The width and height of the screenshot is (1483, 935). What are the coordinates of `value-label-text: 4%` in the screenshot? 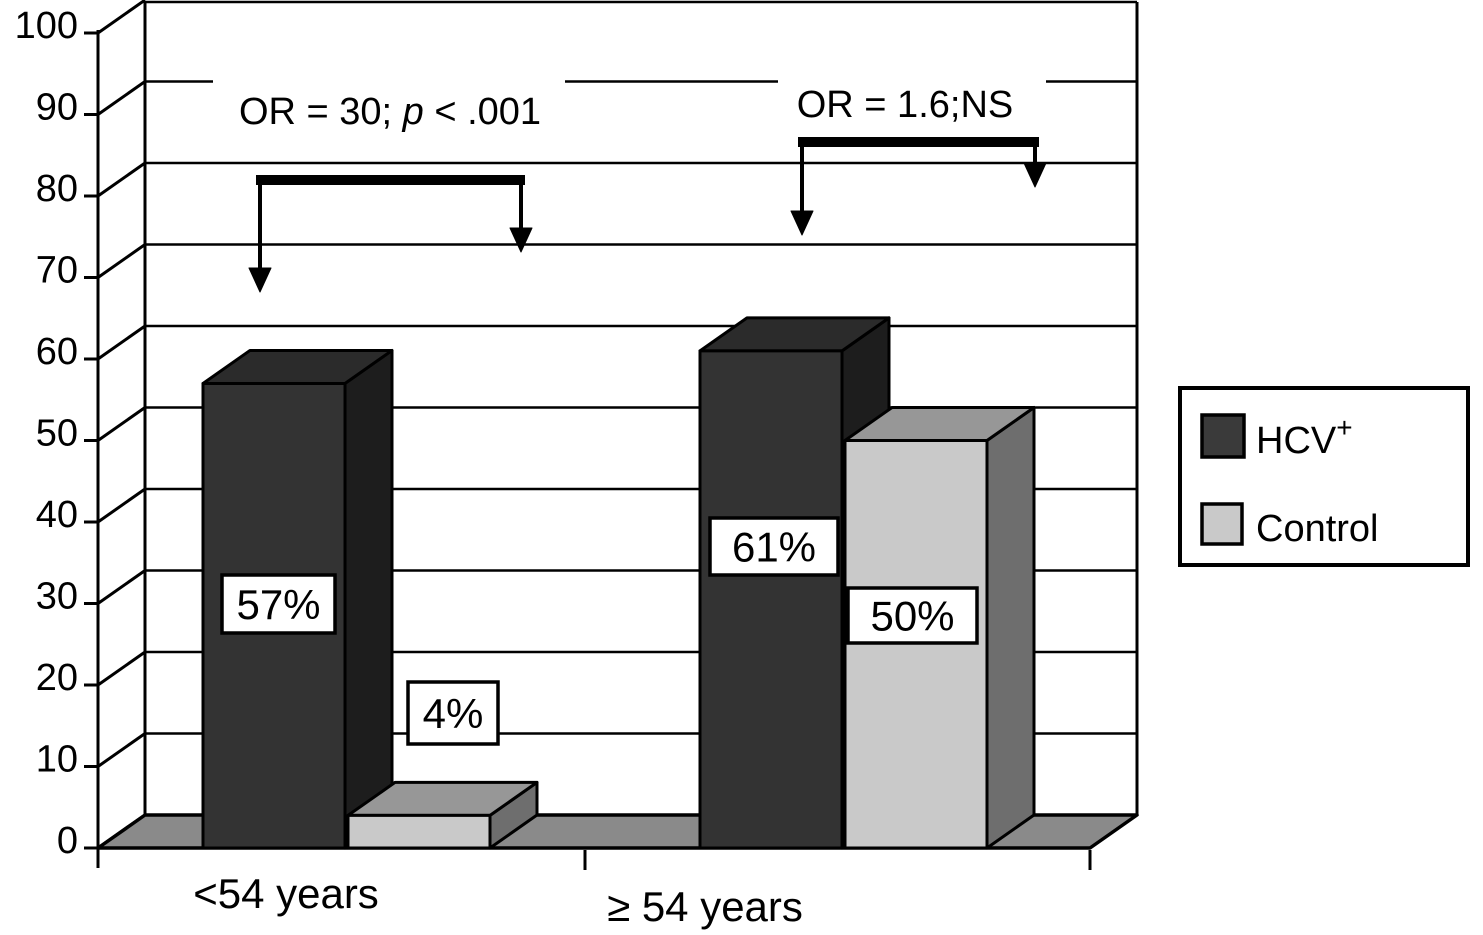 It's located at (453, 713).